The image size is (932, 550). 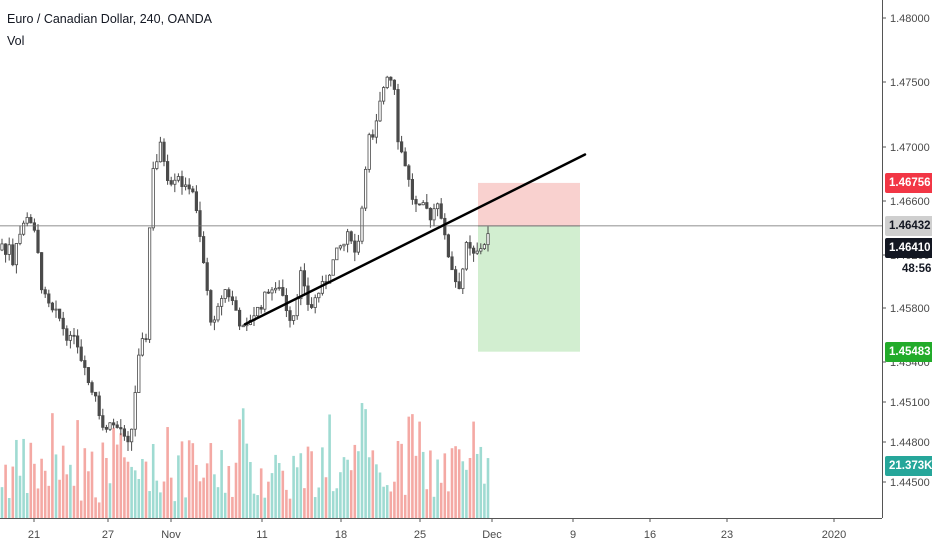 What do you see at coordinates (908, 466) in the screenshot?
I see `volume-value-badge: 21.373K` at bounding box center [908, 466].